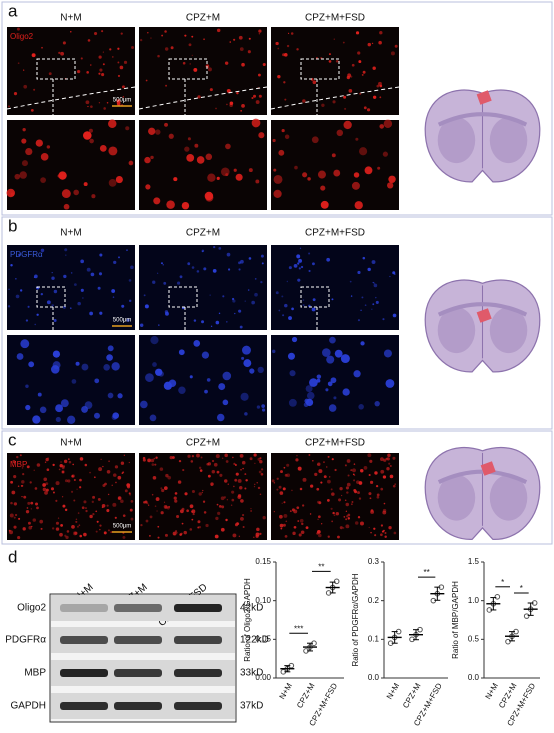 The width and height of the screenshot is (554, 733). Describe the element at coordinates (374, 600) in the screenshot. I see `y-tick-label: 0.2` at that location.